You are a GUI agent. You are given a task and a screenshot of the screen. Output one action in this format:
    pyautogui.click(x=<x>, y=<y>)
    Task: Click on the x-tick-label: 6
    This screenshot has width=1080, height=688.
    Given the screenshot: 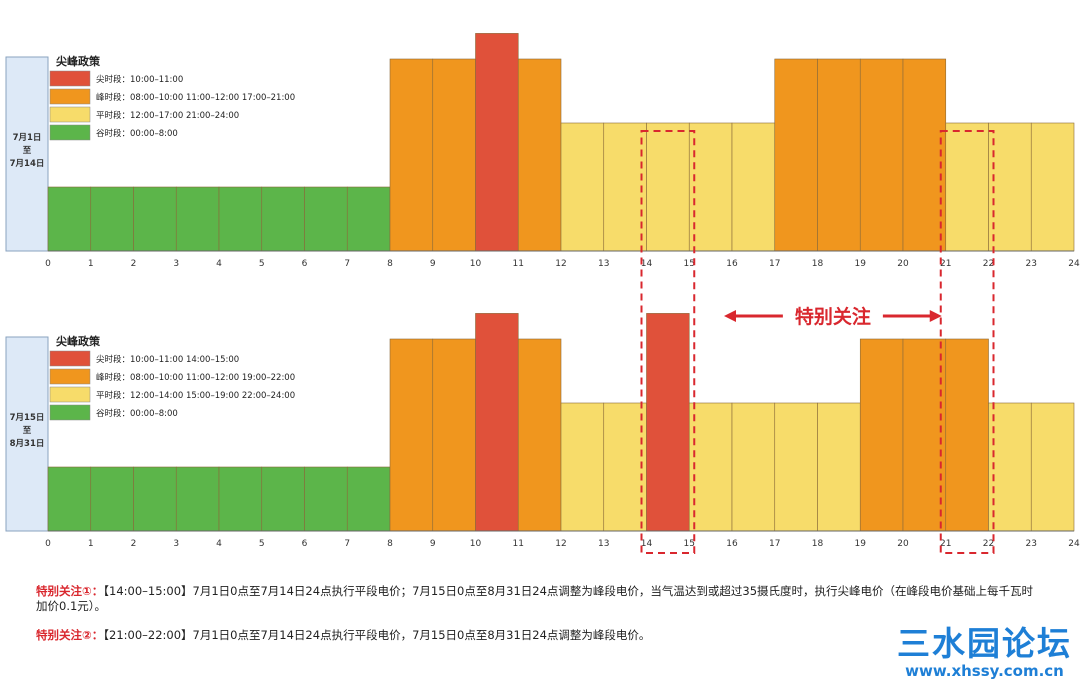 What is the action you would take?
    pyautogui.click(x=305, y=264)
    